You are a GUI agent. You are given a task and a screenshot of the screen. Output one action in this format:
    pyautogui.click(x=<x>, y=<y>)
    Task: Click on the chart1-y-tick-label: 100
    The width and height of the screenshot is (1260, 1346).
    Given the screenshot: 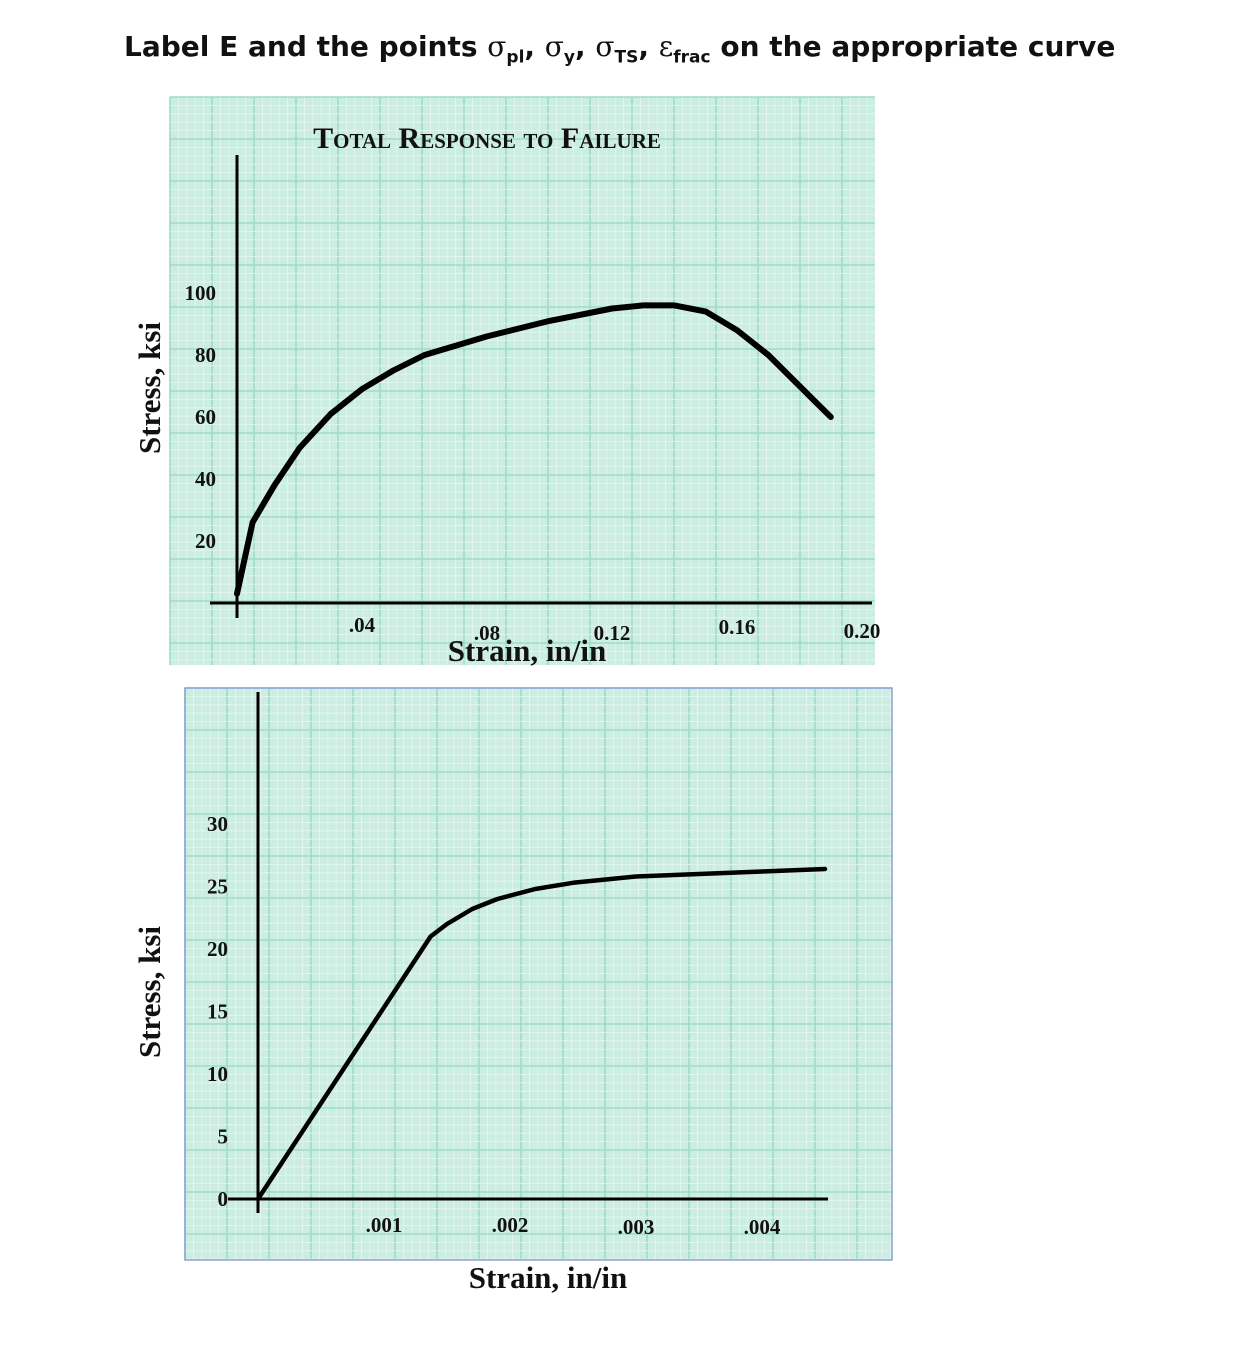 What is the action you would take?
    pyautogui.click(x=201, y=293)
    